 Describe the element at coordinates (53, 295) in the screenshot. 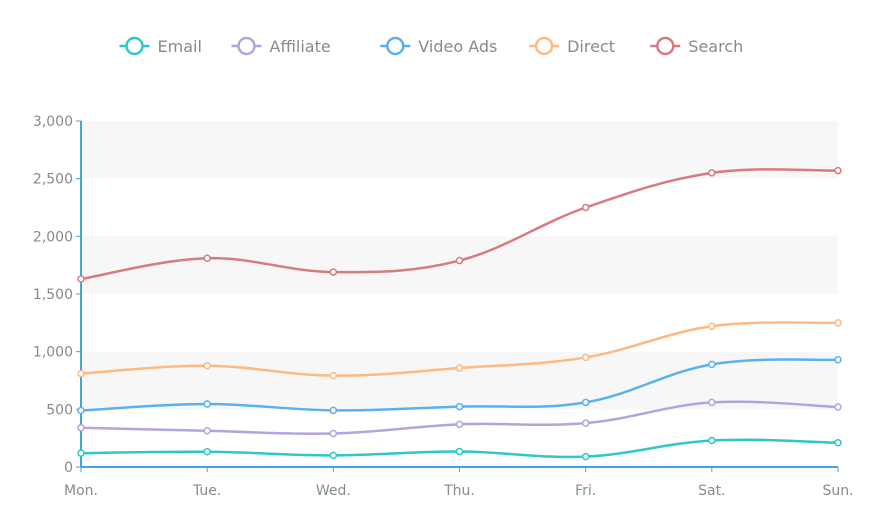

I see `y-tick-label: 1,500` at that location.